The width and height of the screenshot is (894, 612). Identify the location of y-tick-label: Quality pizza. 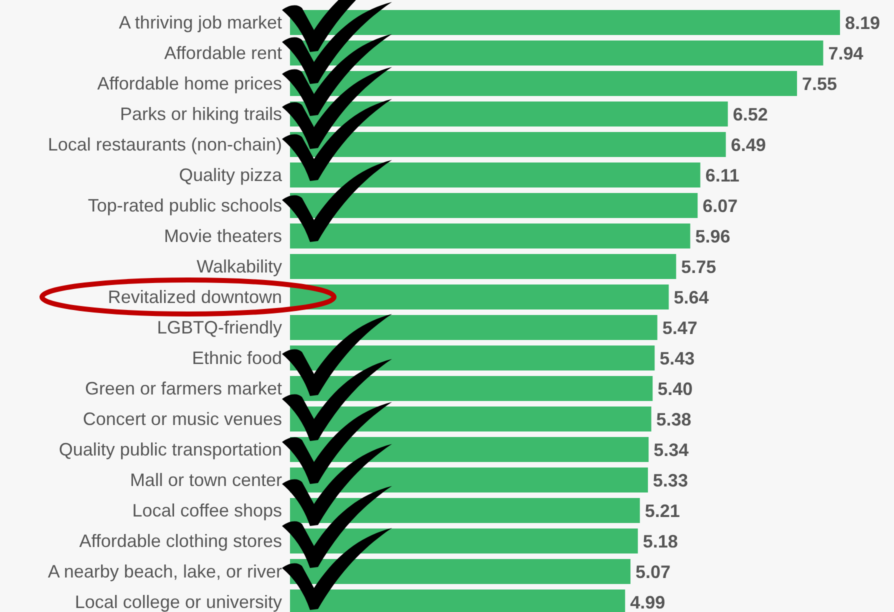
(230, 175).